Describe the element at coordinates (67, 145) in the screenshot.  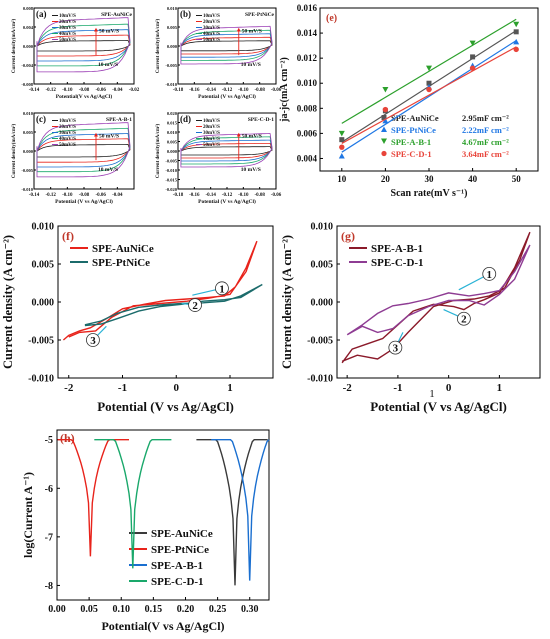
I see `legend-label: 50mV/S` at that location.